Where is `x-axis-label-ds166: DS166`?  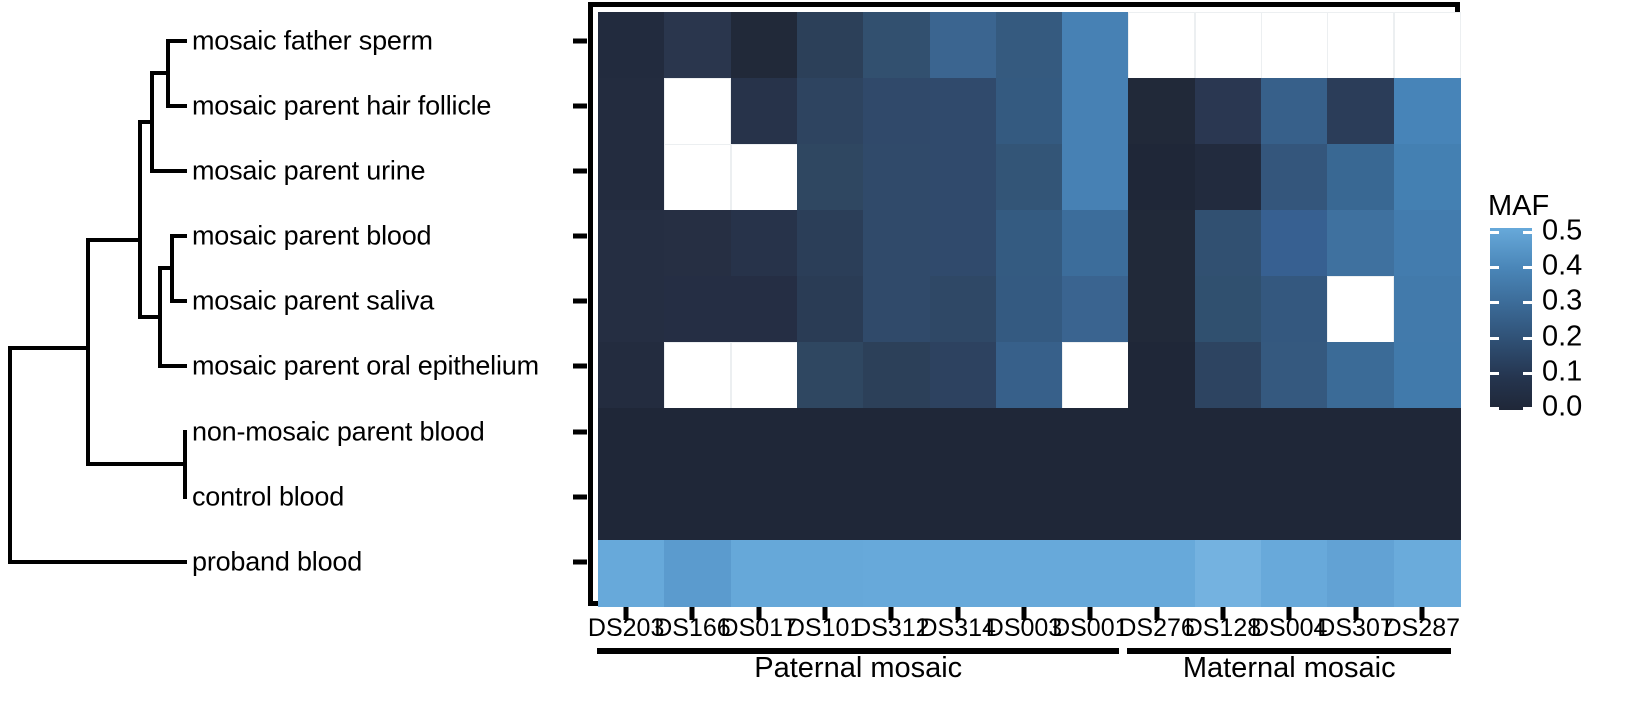
x-axis-label-ds166: DS166 is located at coordinates (692, 628).